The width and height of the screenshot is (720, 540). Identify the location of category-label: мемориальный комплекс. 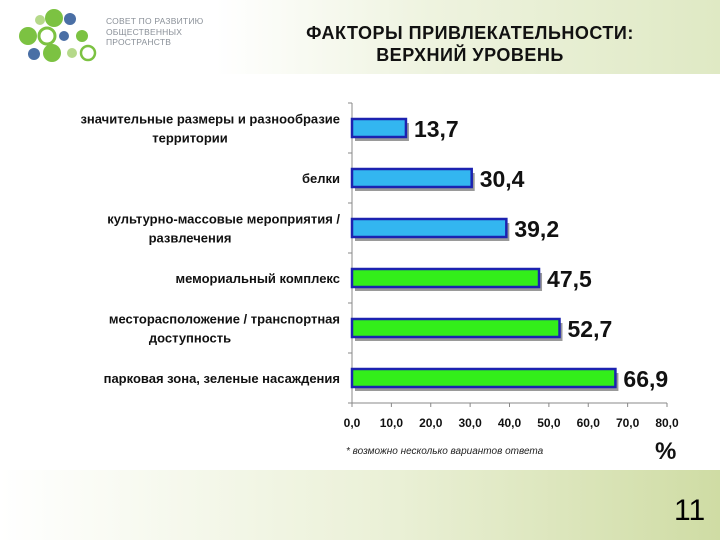
(258, 278).